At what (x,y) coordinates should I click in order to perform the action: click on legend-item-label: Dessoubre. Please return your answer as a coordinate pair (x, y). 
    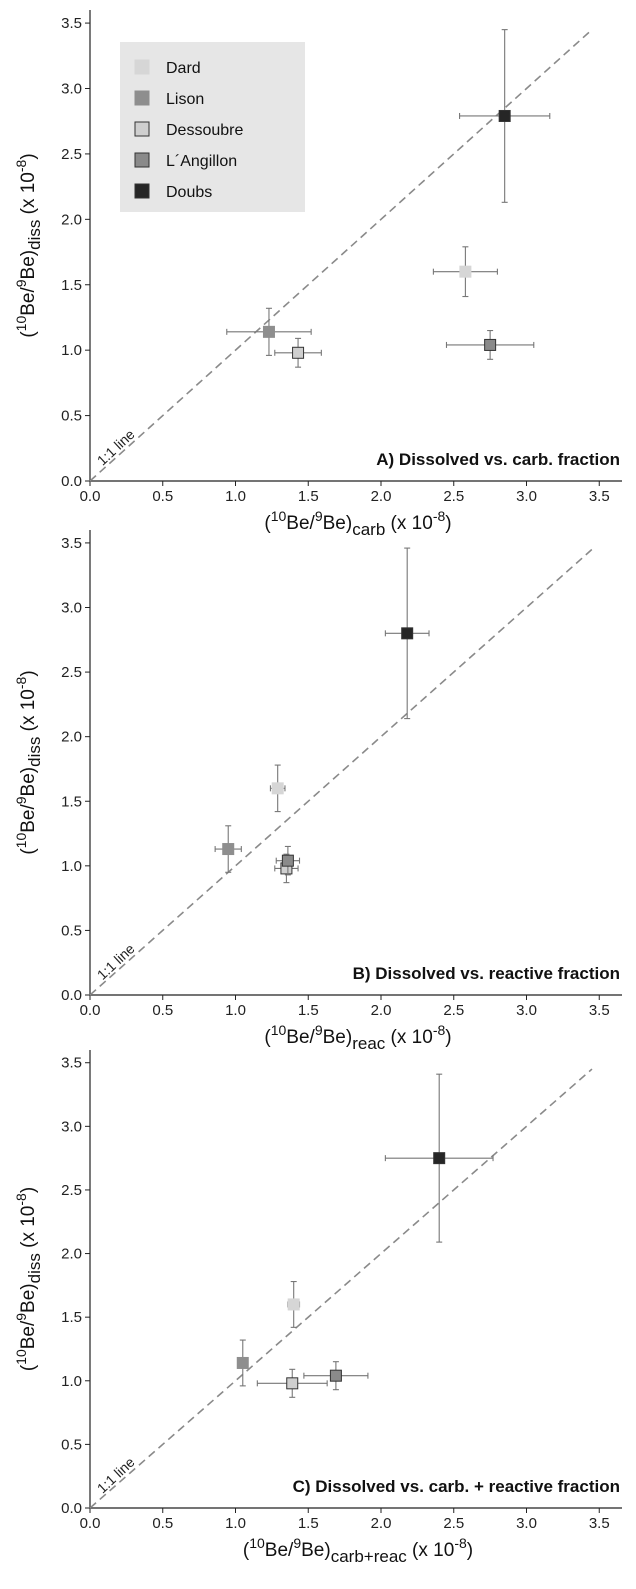
    Looking at the image, I should click on (204, 130).